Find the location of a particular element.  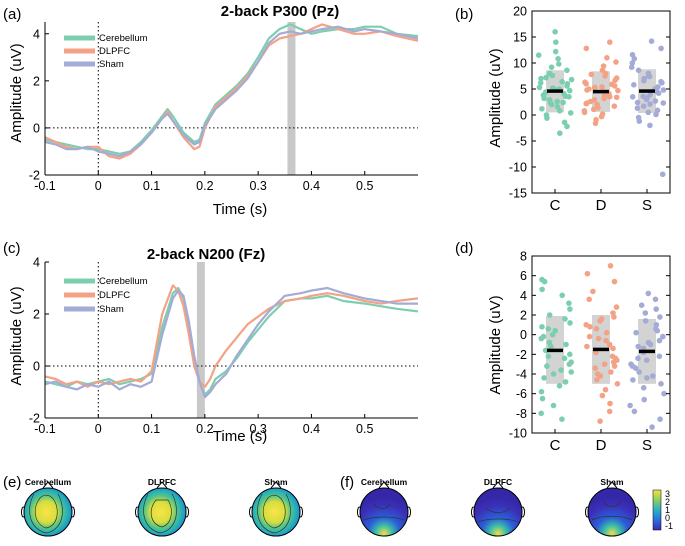

panel-label-b: (b) is located at coordinates (464, 14).